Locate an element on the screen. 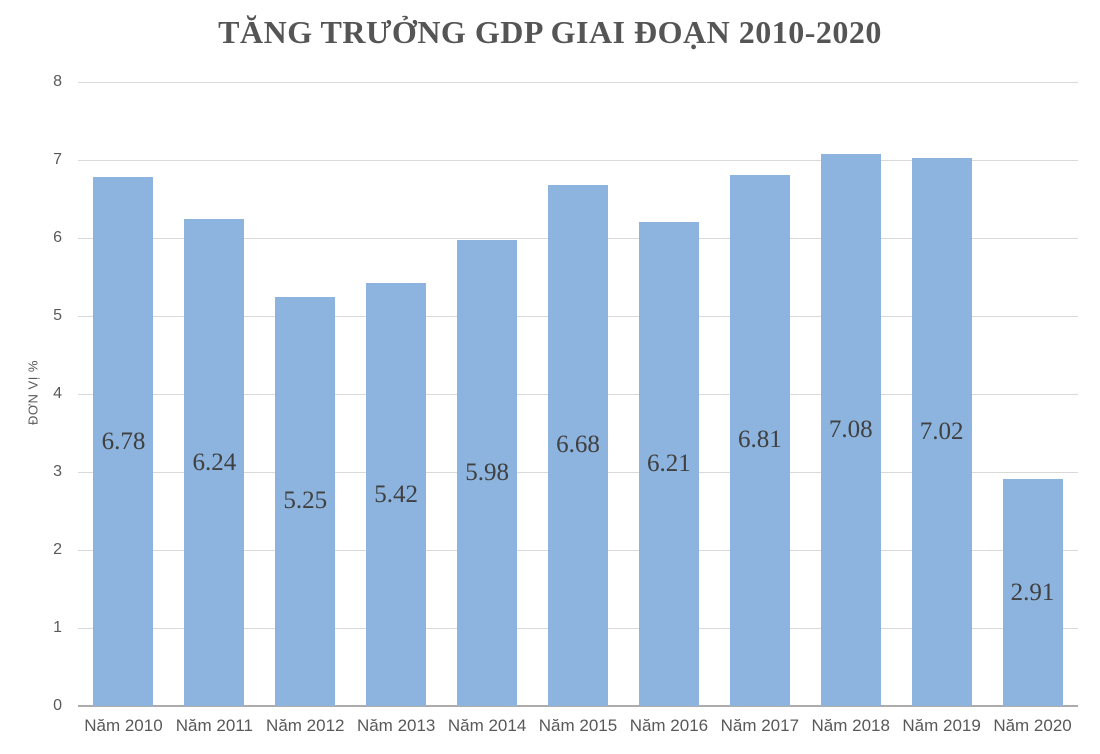 This screenshot has width=1100, height=754. bar-2010 is located at coordinates (123, 441).